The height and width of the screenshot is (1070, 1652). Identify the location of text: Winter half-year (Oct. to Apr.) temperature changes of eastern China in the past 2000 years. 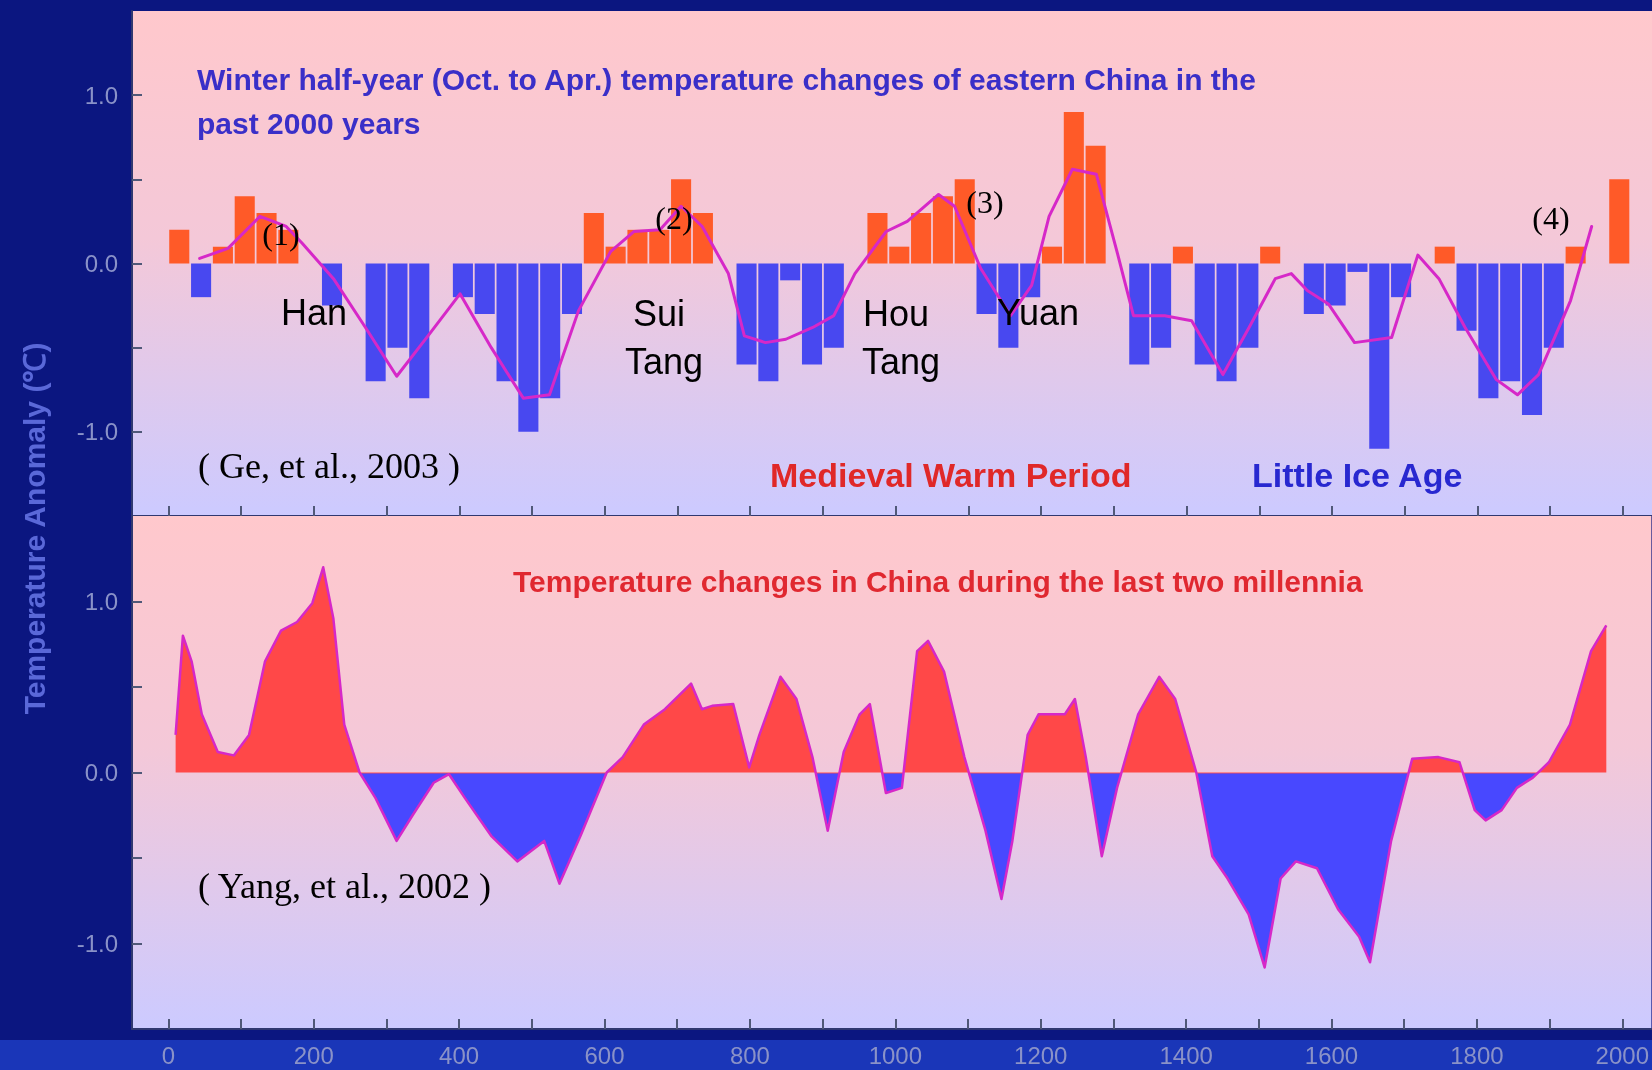
(731, 101).